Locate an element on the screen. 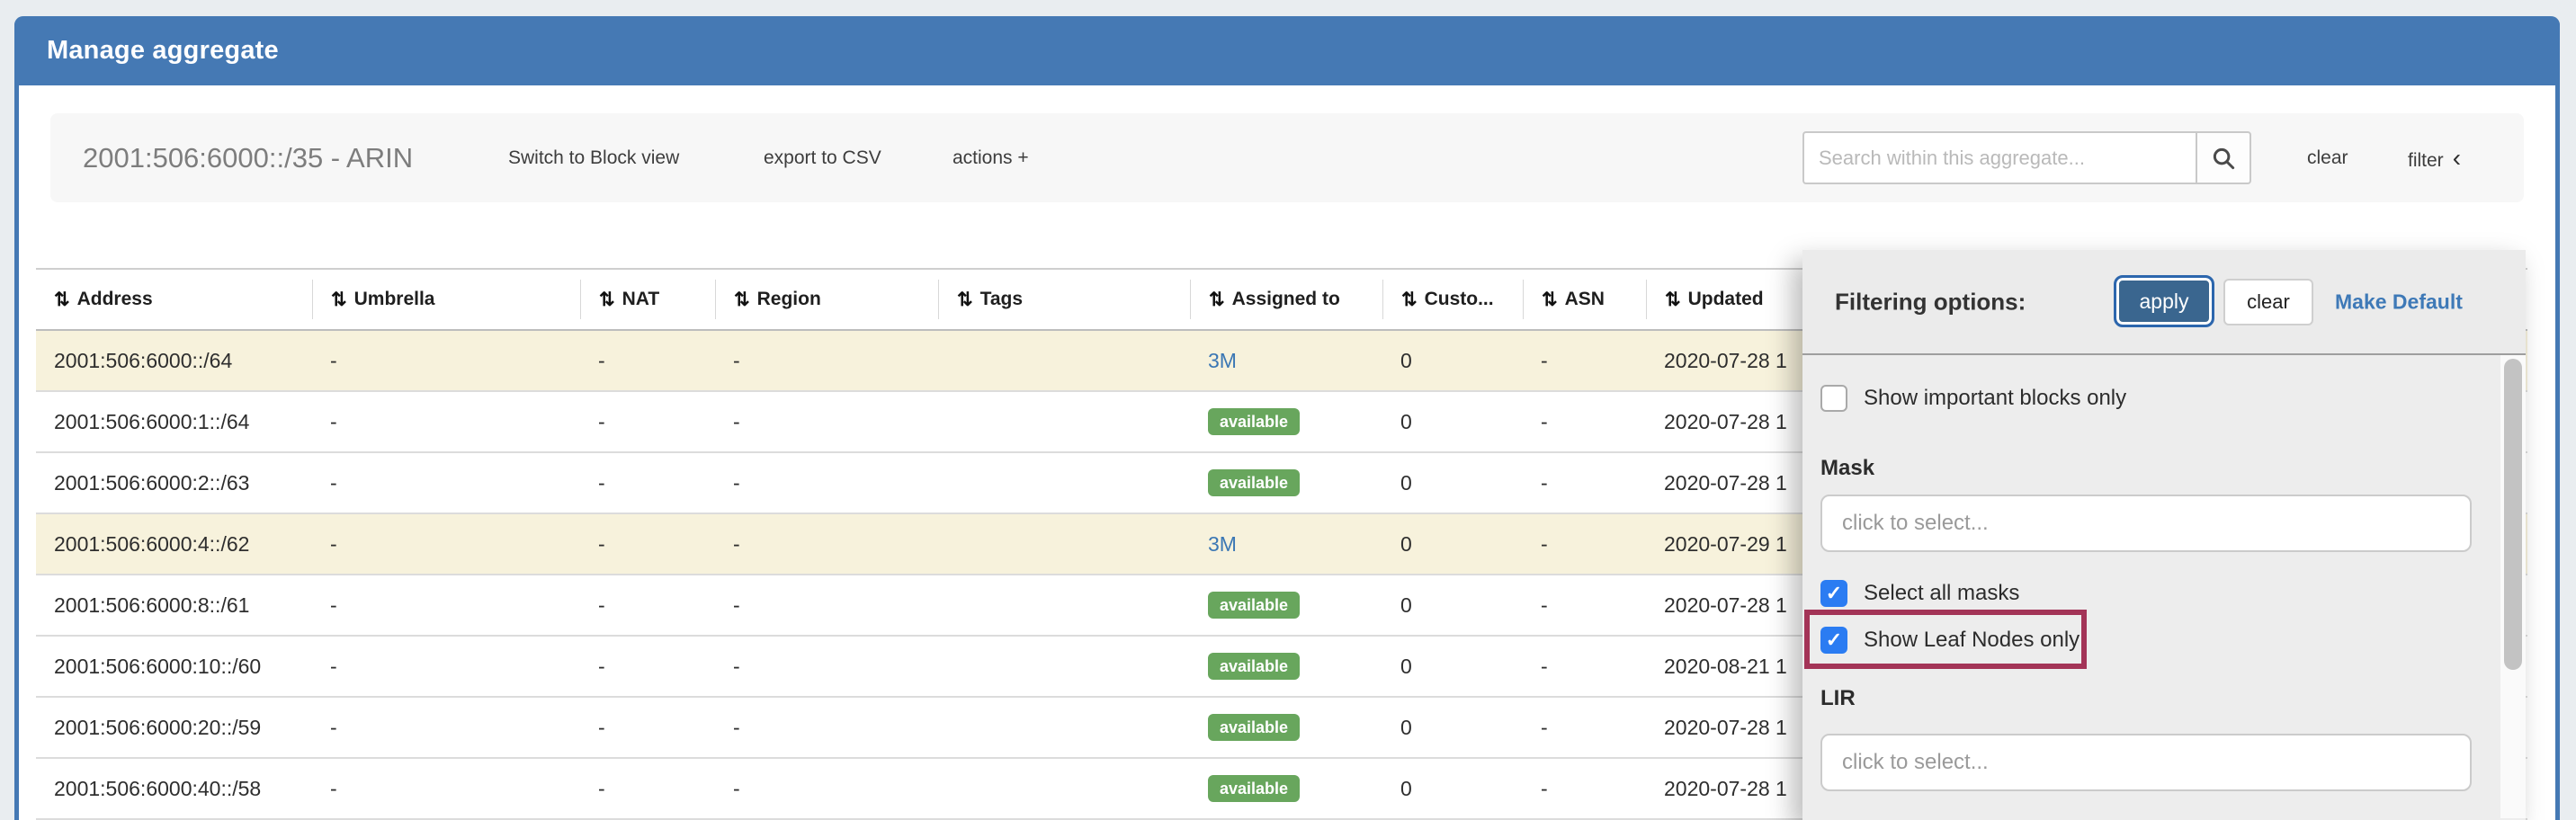 This screenshot has height=820, width=2576. column-header-label: ASN is located at coordinates (1584, 299).